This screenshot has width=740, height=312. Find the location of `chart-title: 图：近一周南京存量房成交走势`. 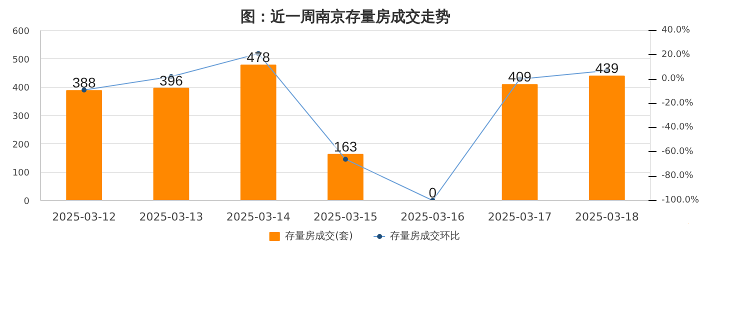

chart-title: 图：近一周南京存量房成交走势 is located at coordinates (345, 17).